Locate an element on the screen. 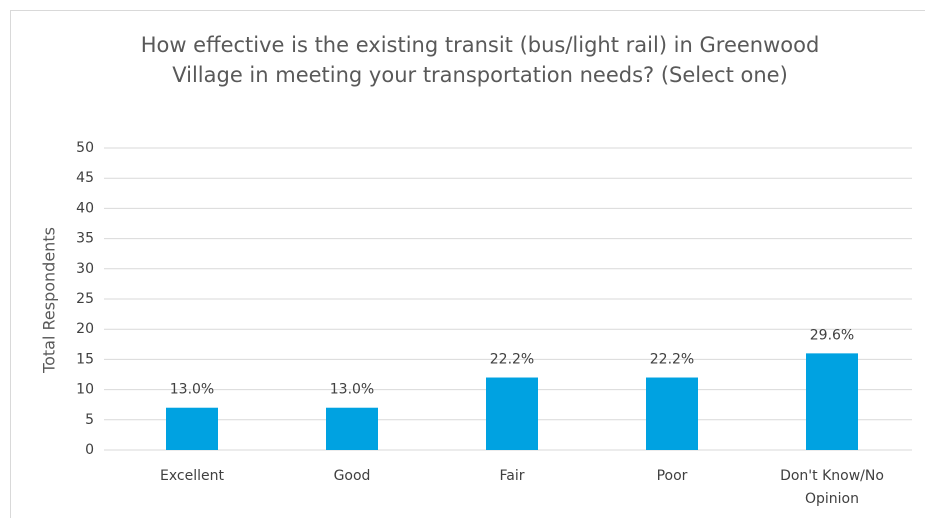 The image size is (925, 518). y-tick-label: 10 is located at coordinates (85, 390).